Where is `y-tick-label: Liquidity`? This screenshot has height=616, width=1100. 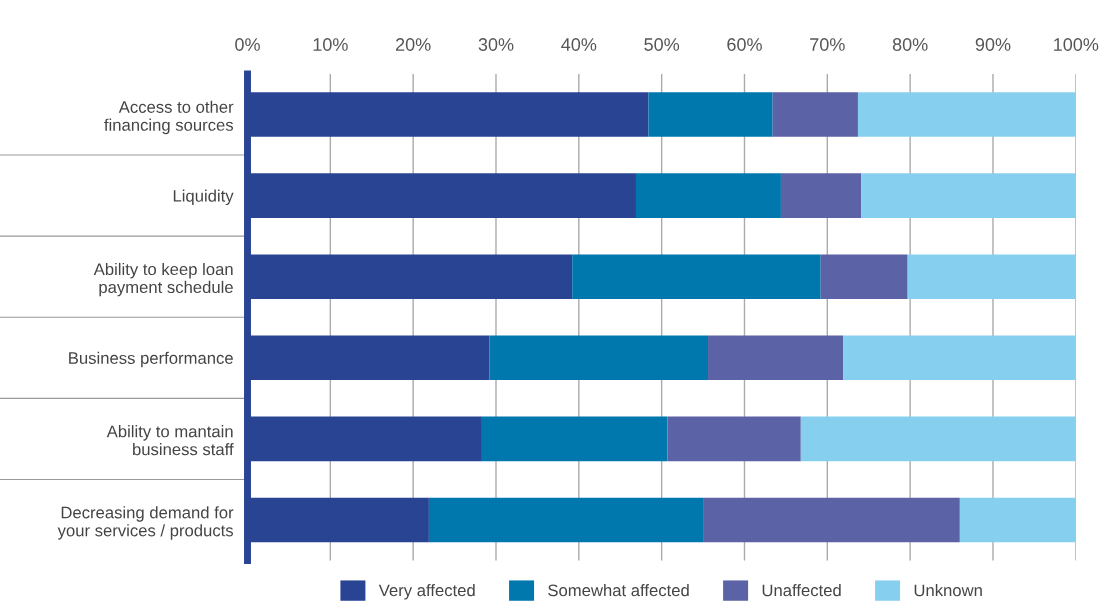 y-tick-label: Liquidity is located at coordinates (203, 197).